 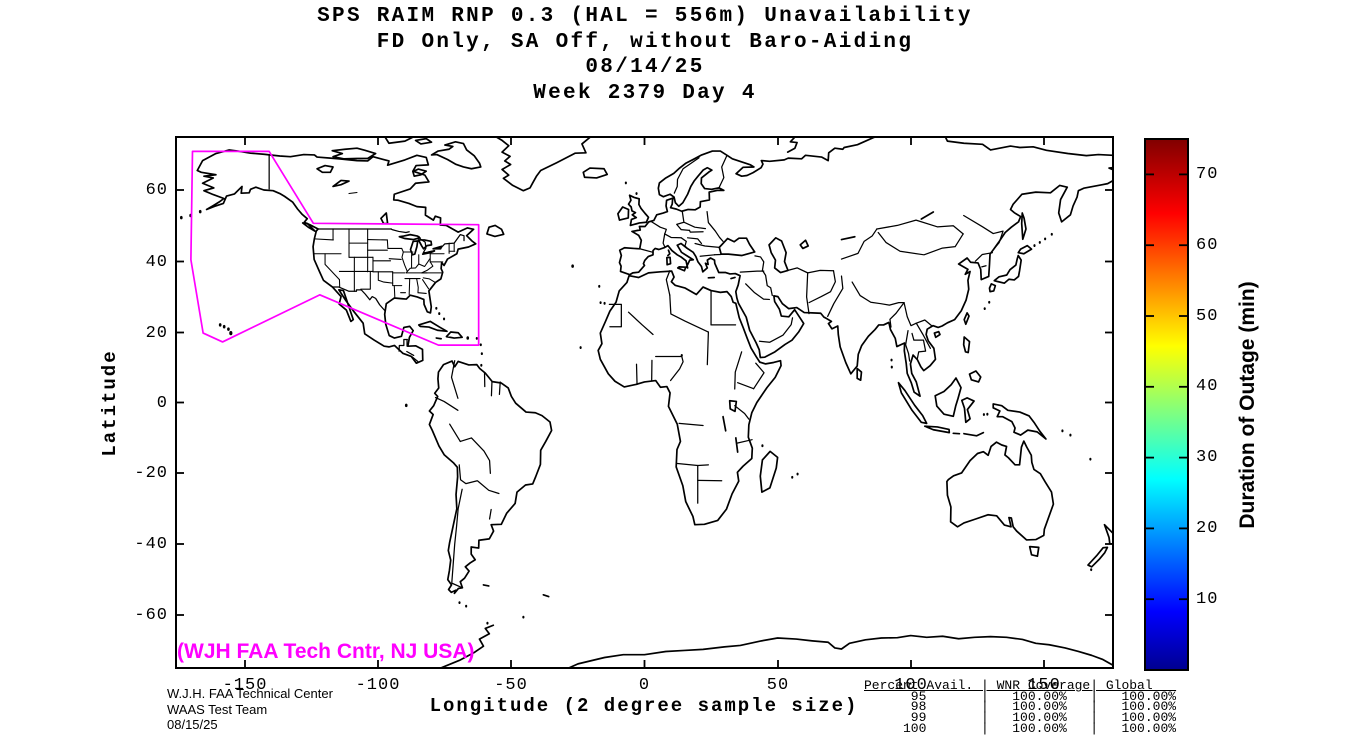 I want to click on colorbar, so click(x=1166, y=404).